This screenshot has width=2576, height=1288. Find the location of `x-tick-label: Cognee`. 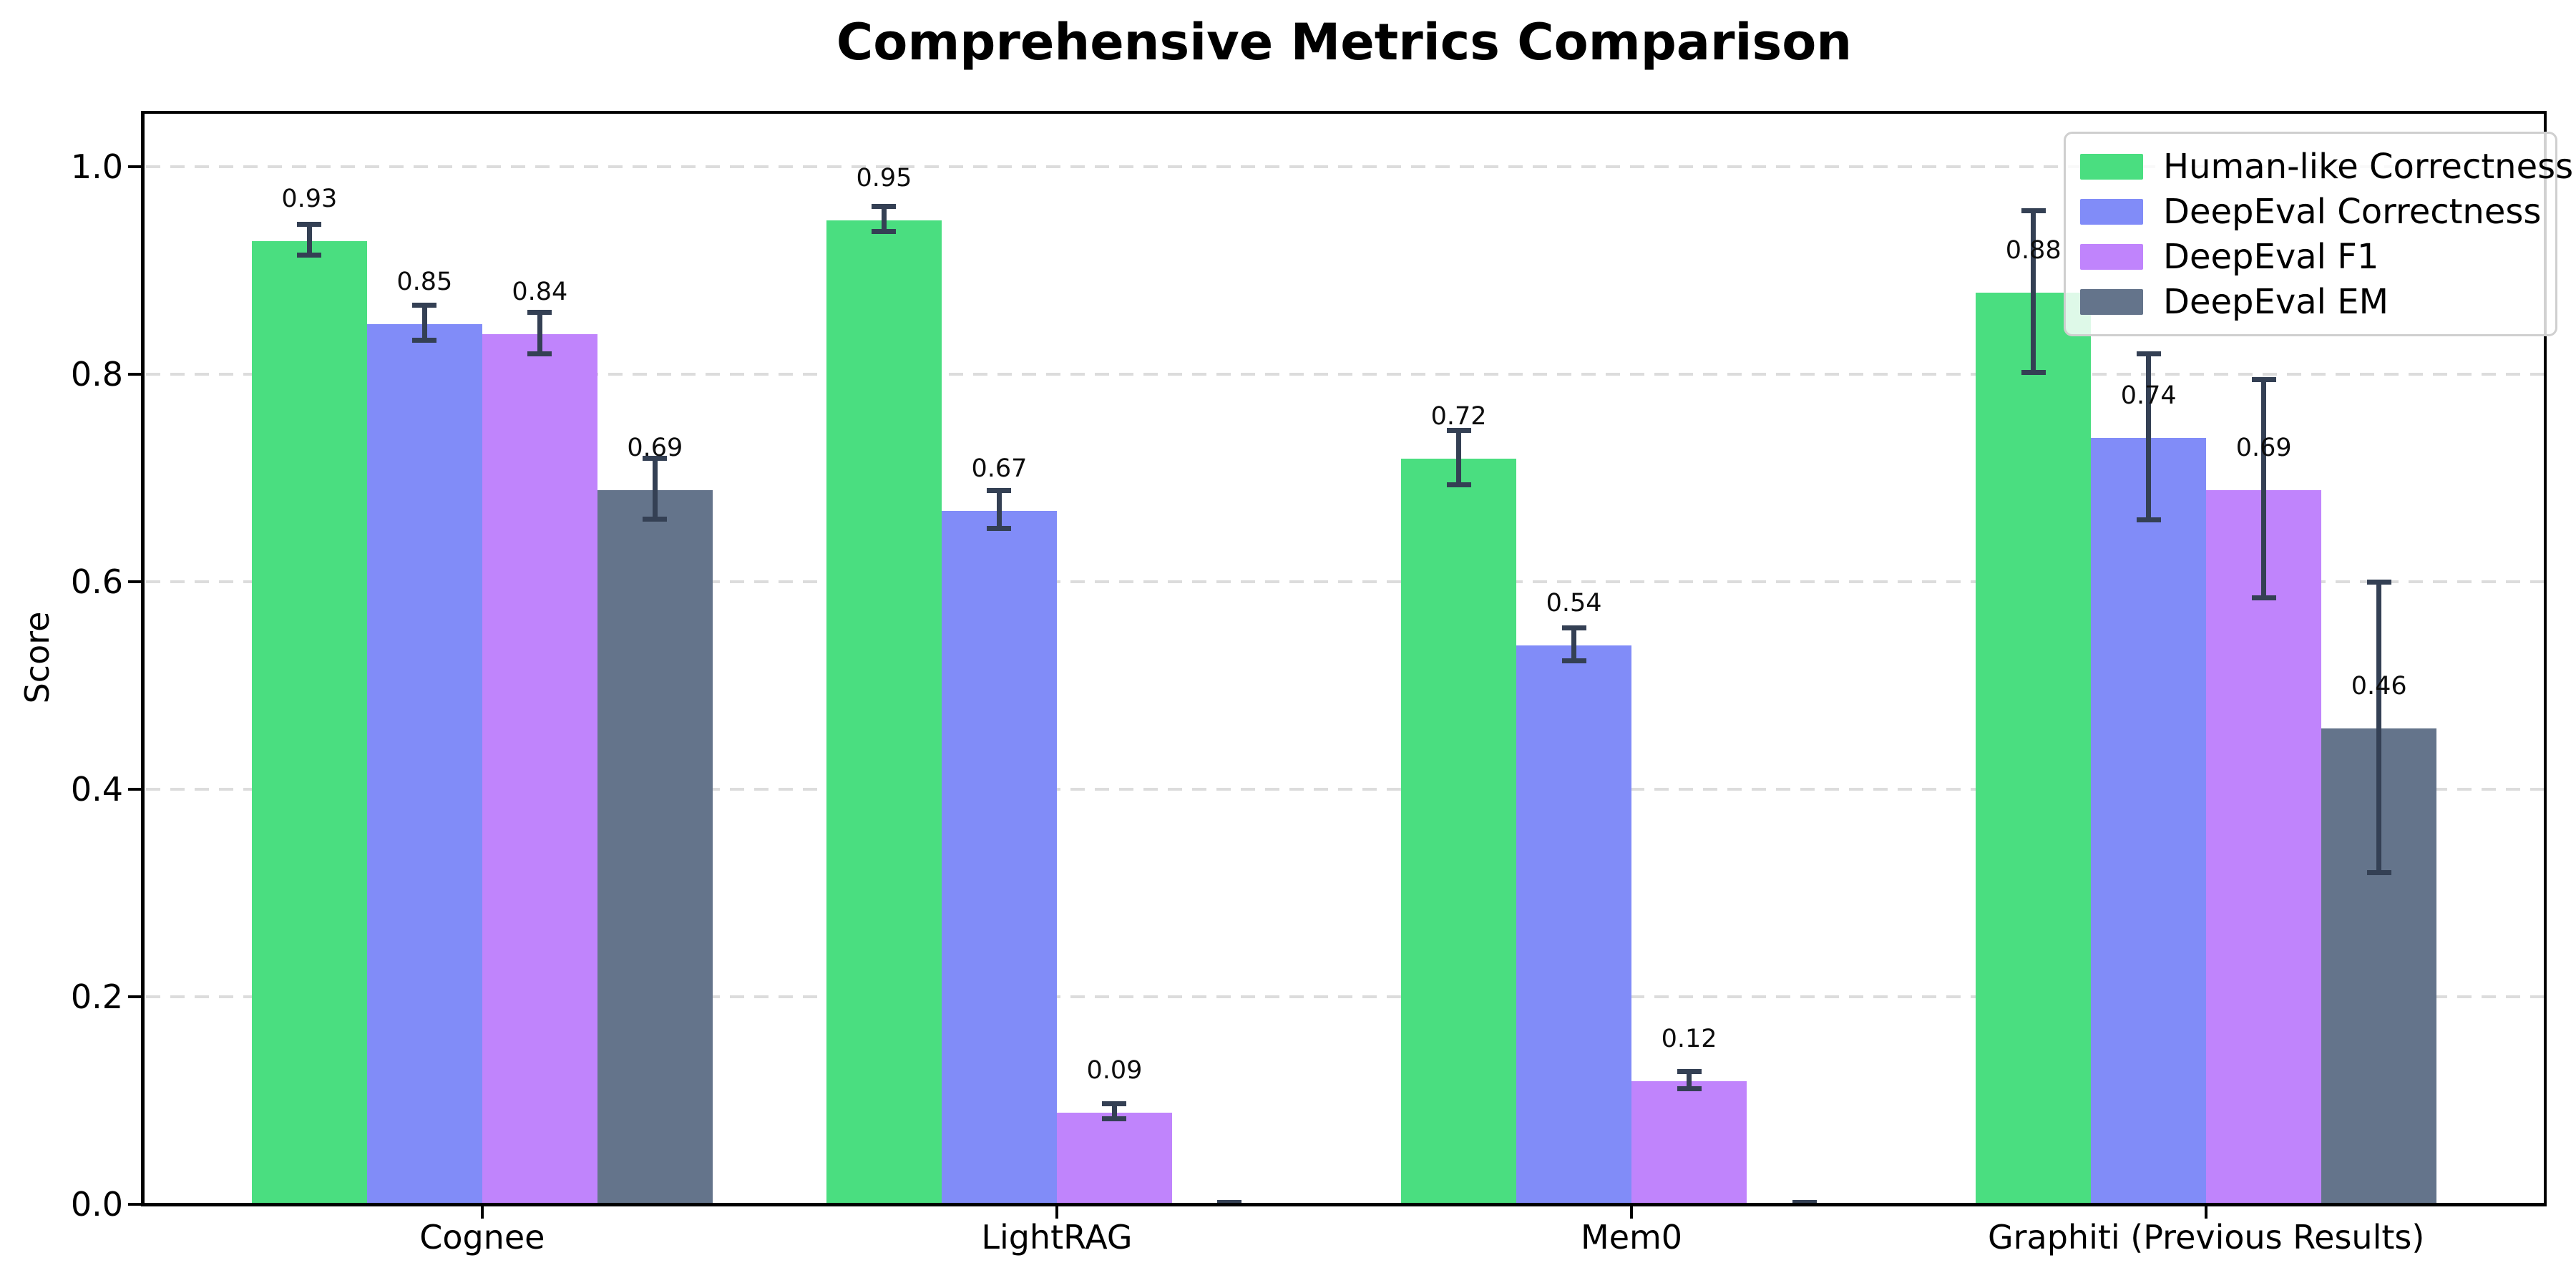

x-tick-label: Cognee is located at coordinates (482, 1237).